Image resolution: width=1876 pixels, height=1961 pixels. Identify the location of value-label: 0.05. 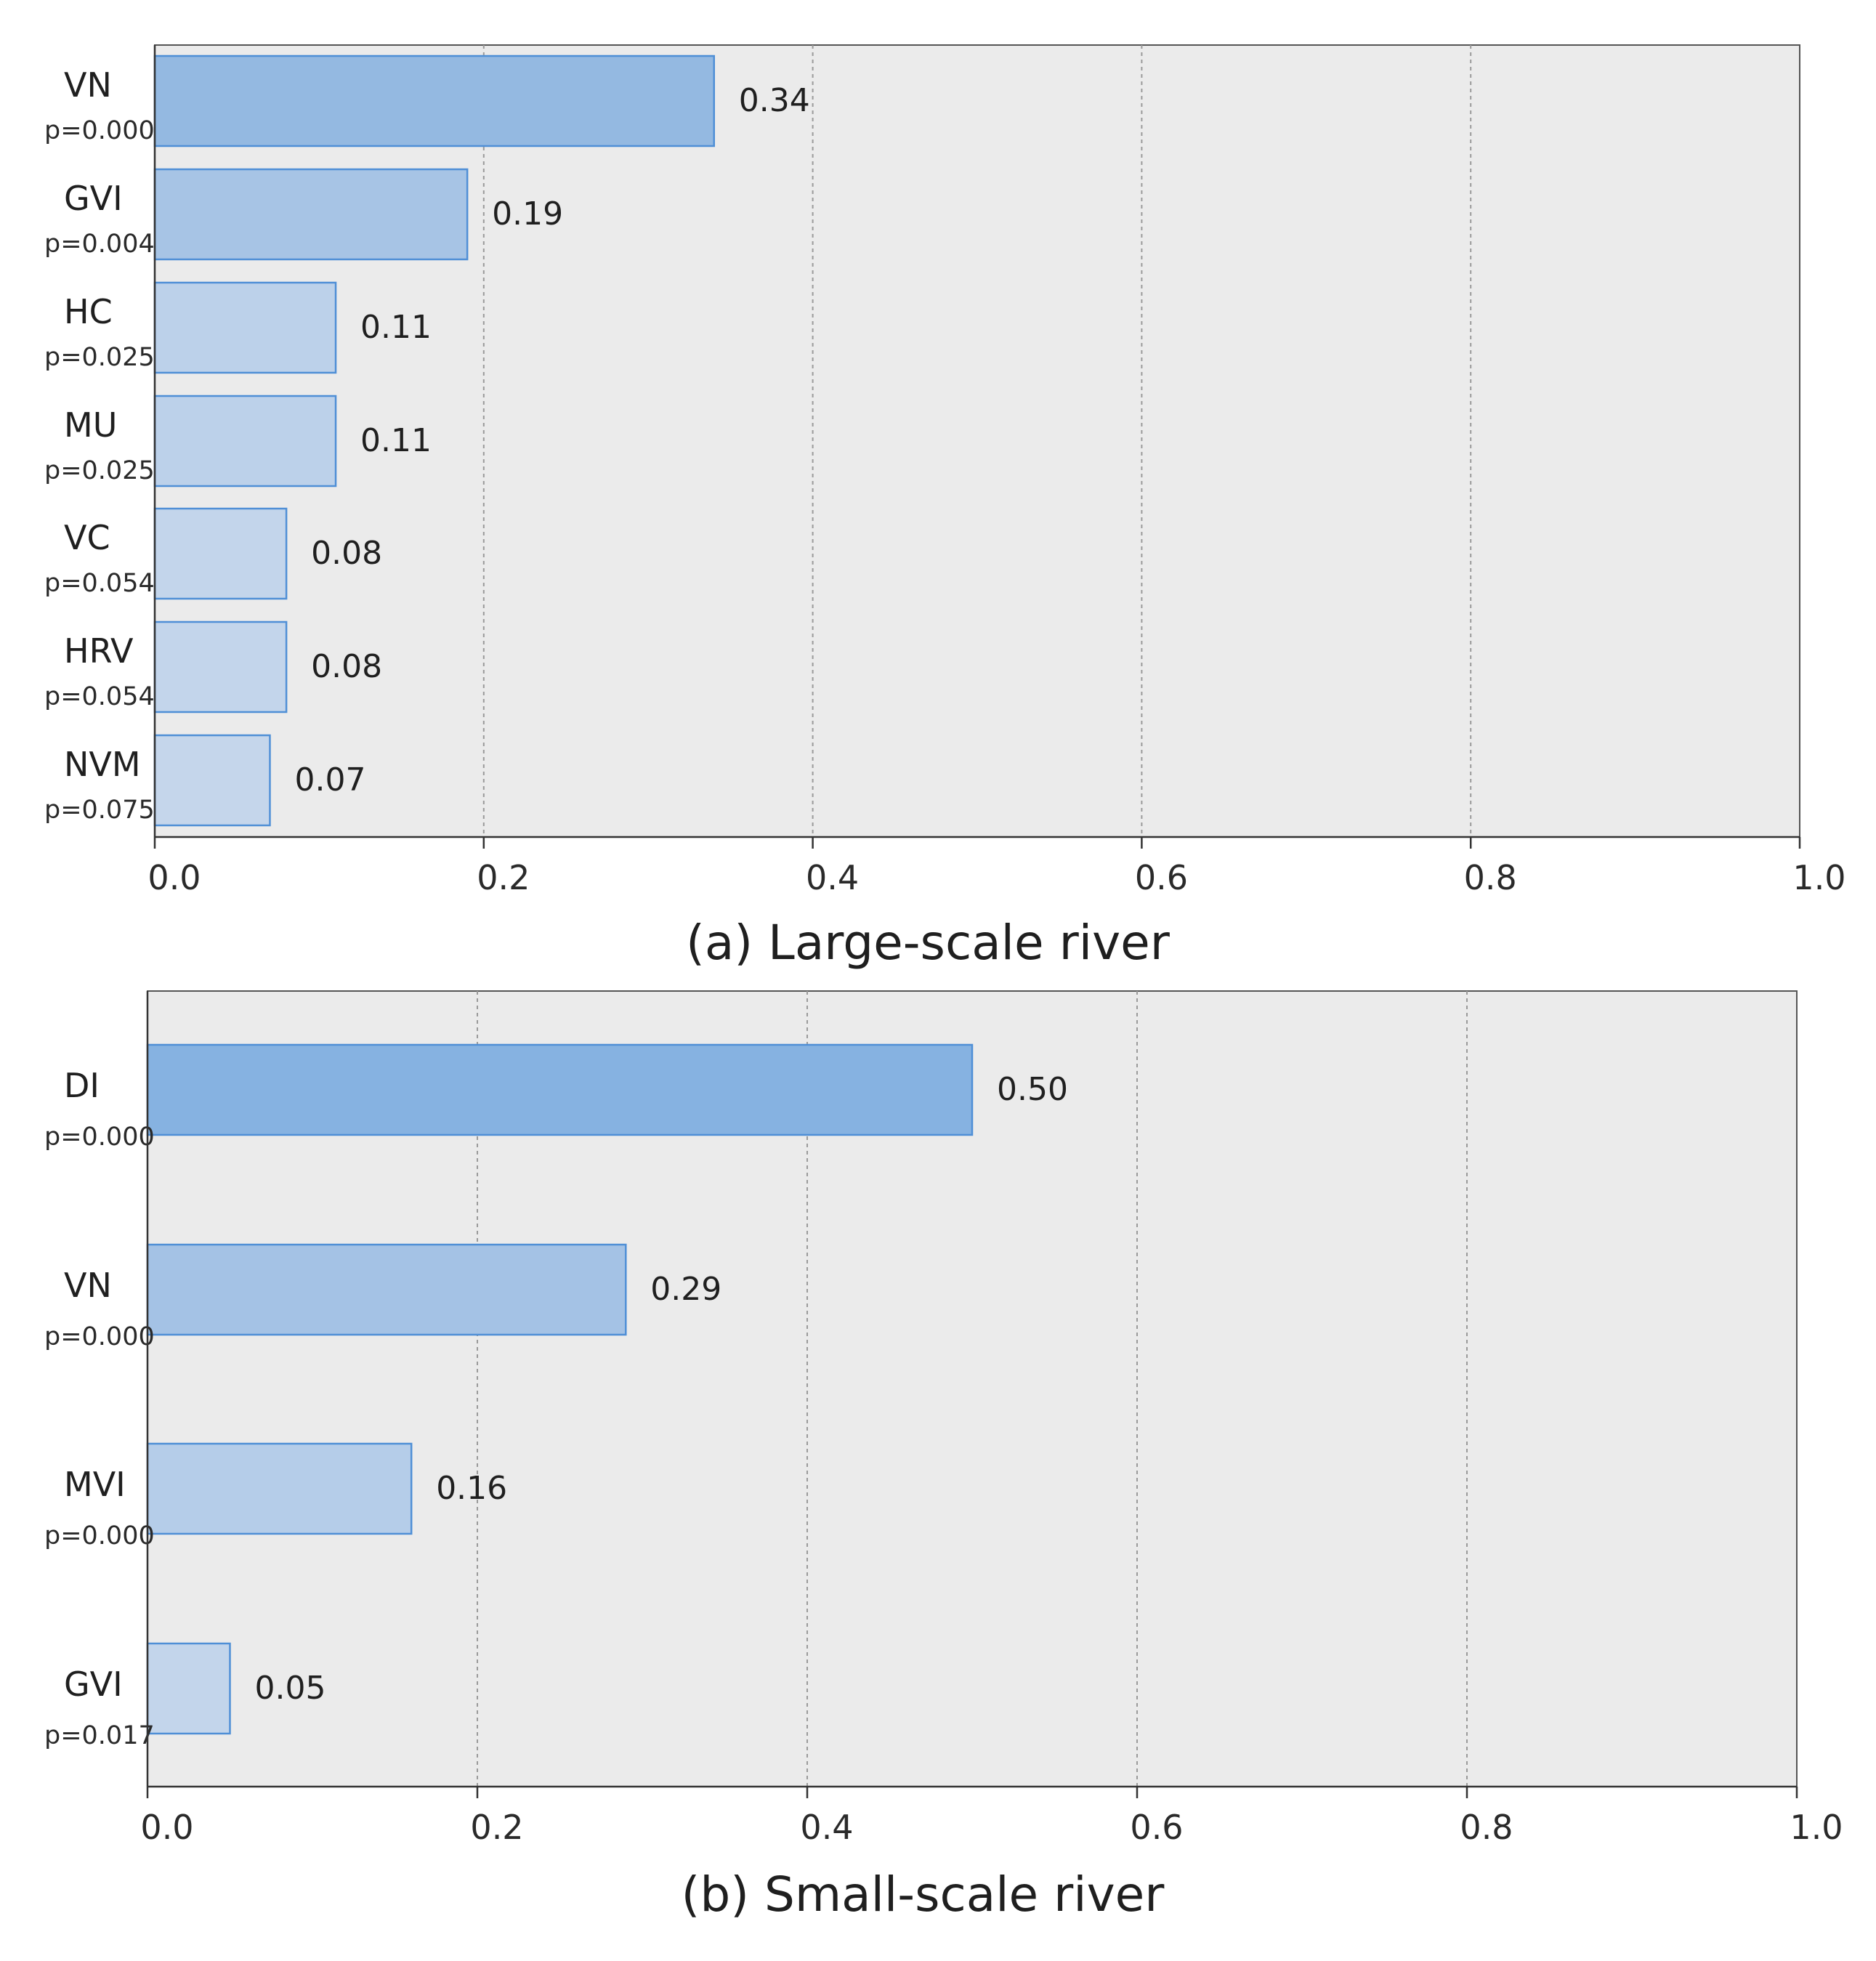
(290, 1688).